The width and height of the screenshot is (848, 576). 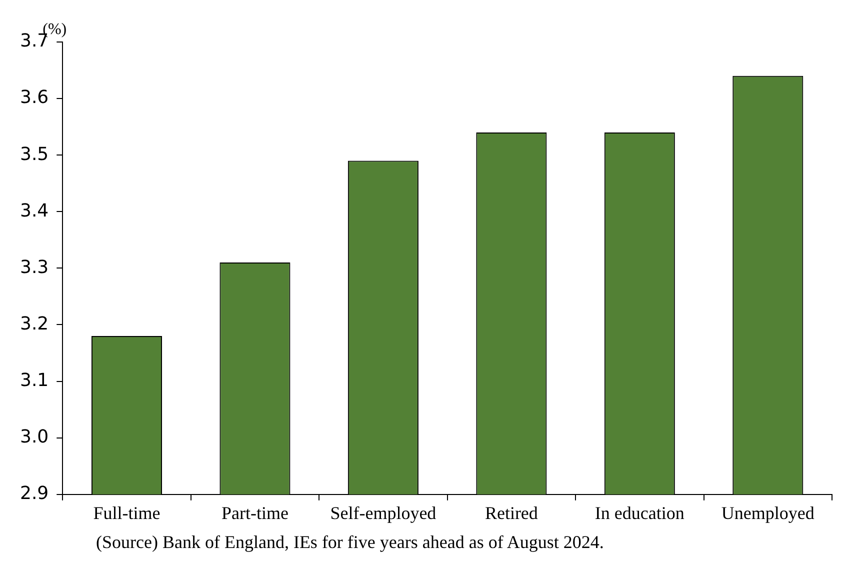 What do you see at coordinates (34, 154) in the screenshot?
I see `y-tick-label: 3.5` at bounding box center [34, 154].